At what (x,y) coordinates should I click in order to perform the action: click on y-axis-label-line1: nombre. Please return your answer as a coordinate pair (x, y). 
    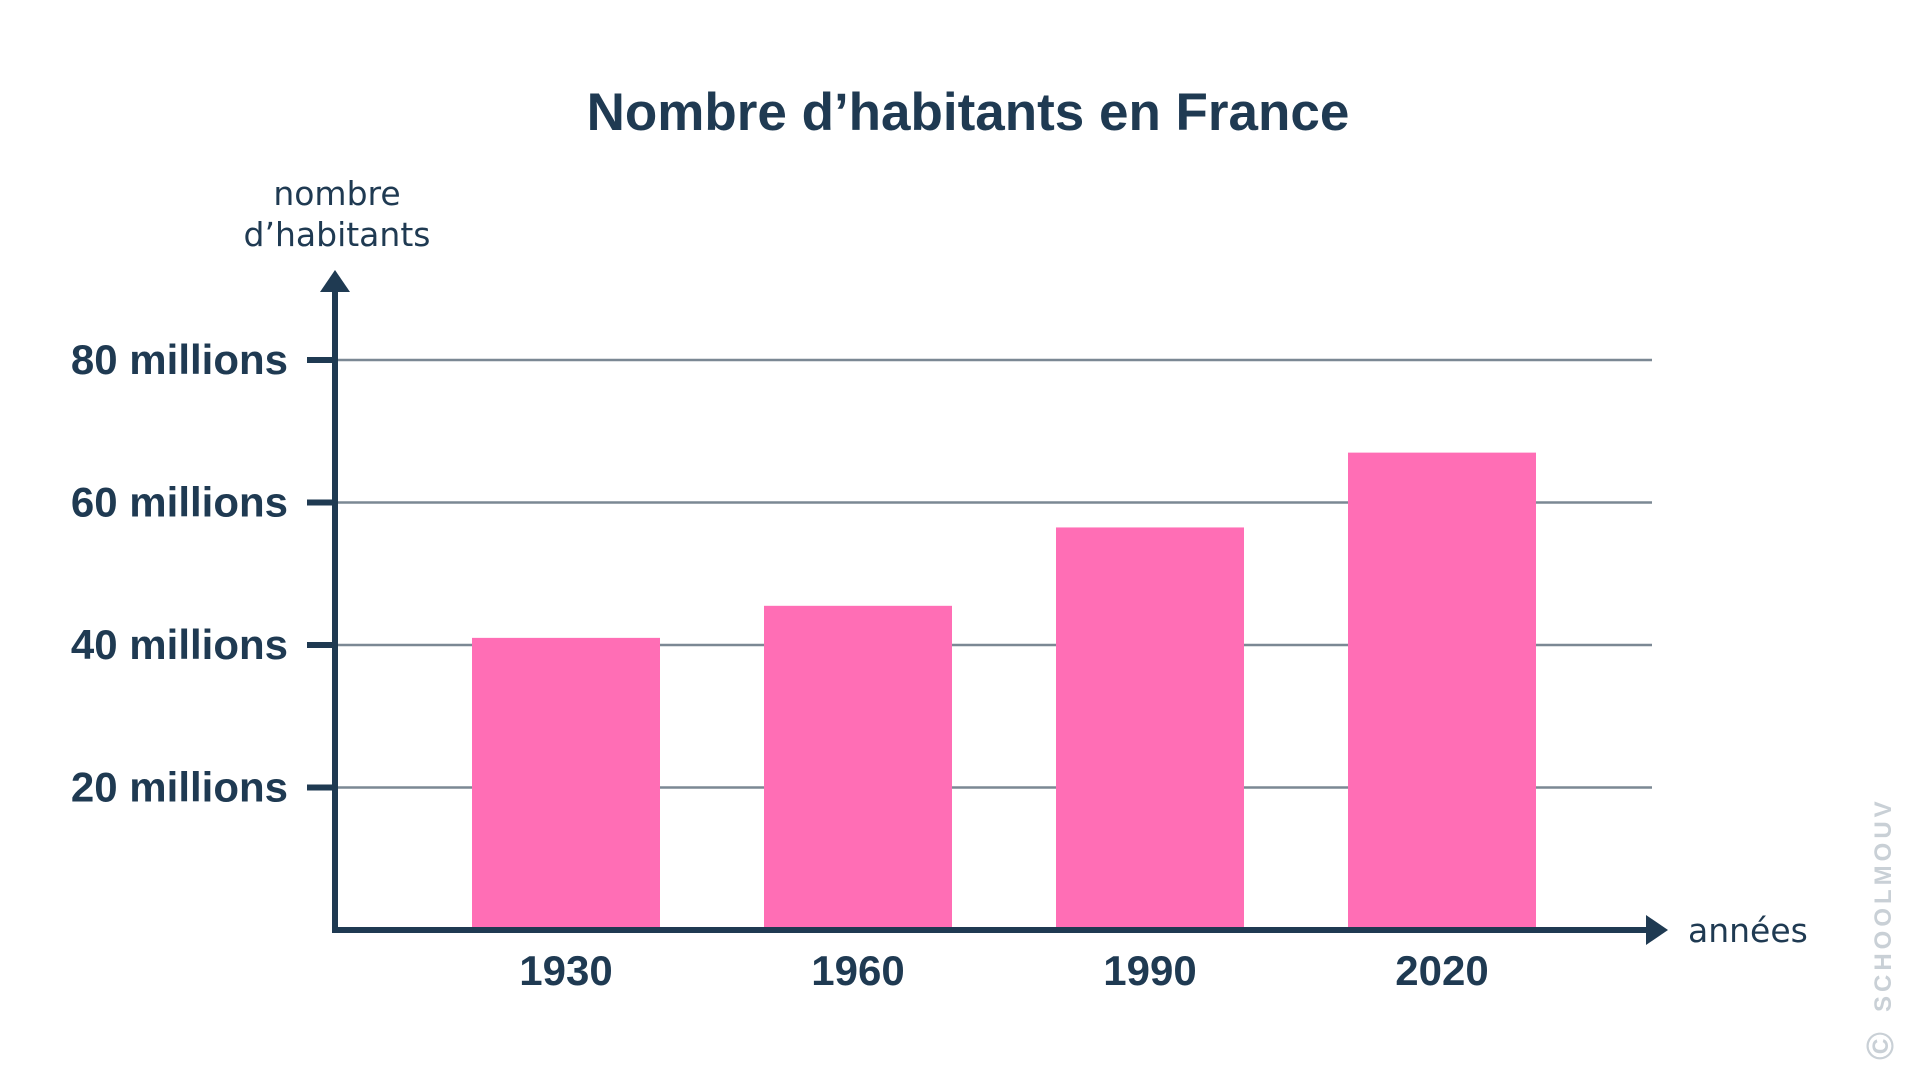
    Looking at the image, I should click on (336, 193).